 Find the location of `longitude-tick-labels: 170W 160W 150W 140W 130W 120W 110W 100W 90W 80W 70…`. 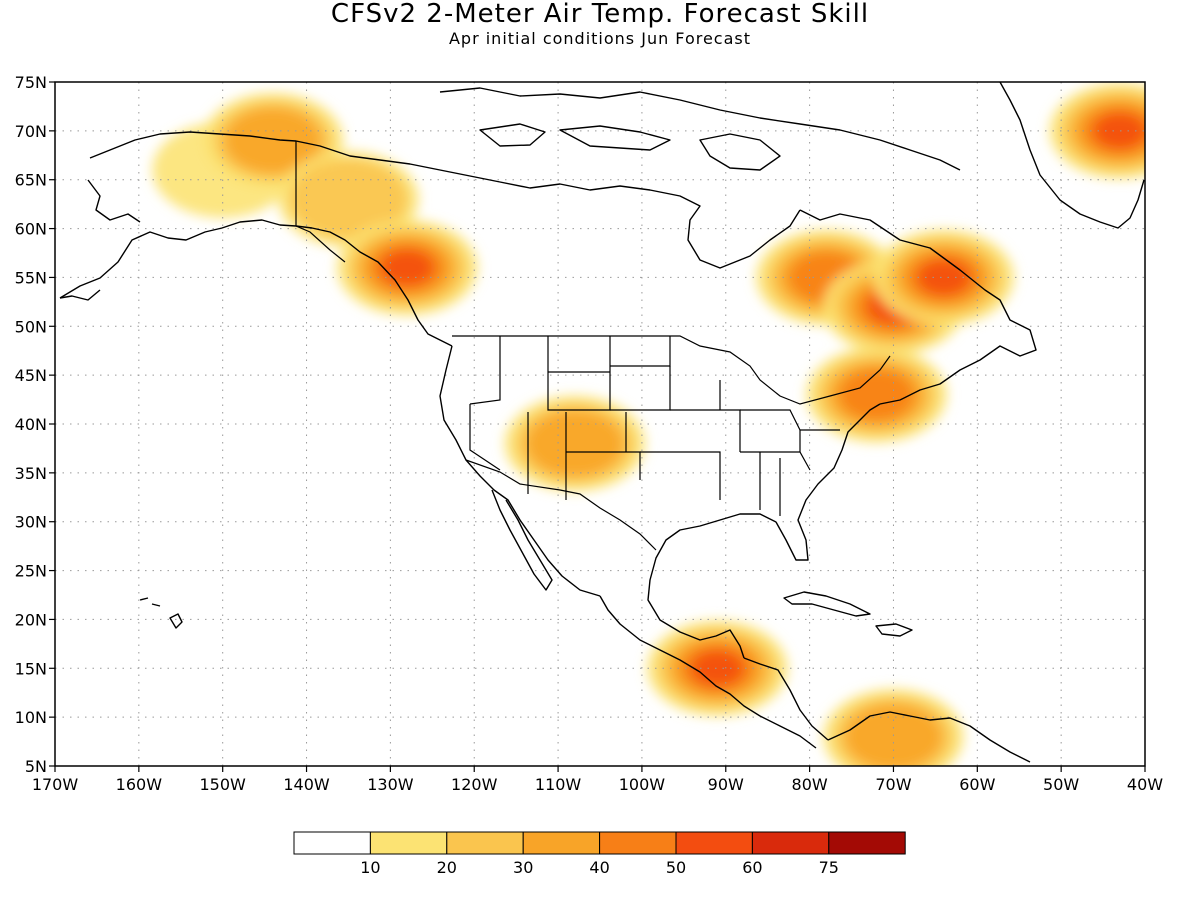

longitude-tick-labels: 170W 160W 150W 140W 130W 120W 110W 100W 90W 80W 70… is located at coordinates (597, 780).